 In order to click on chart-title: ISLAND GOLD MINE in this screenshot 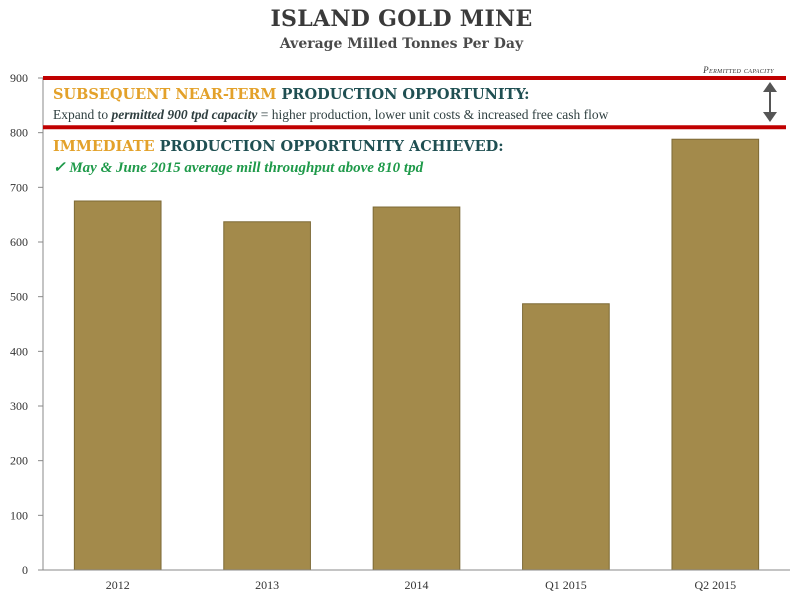, I will do `click(401, 19)`.